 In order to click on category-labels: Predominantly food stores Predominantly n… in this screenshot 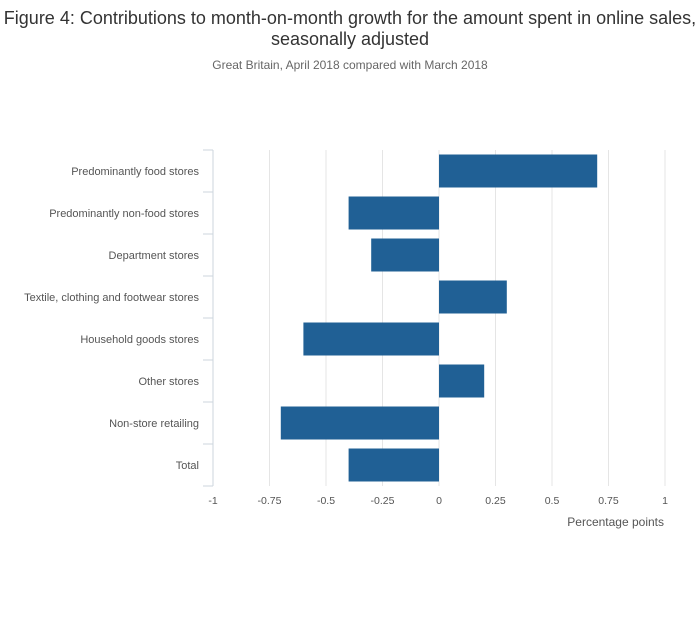, I will do `click(111, 319)`.